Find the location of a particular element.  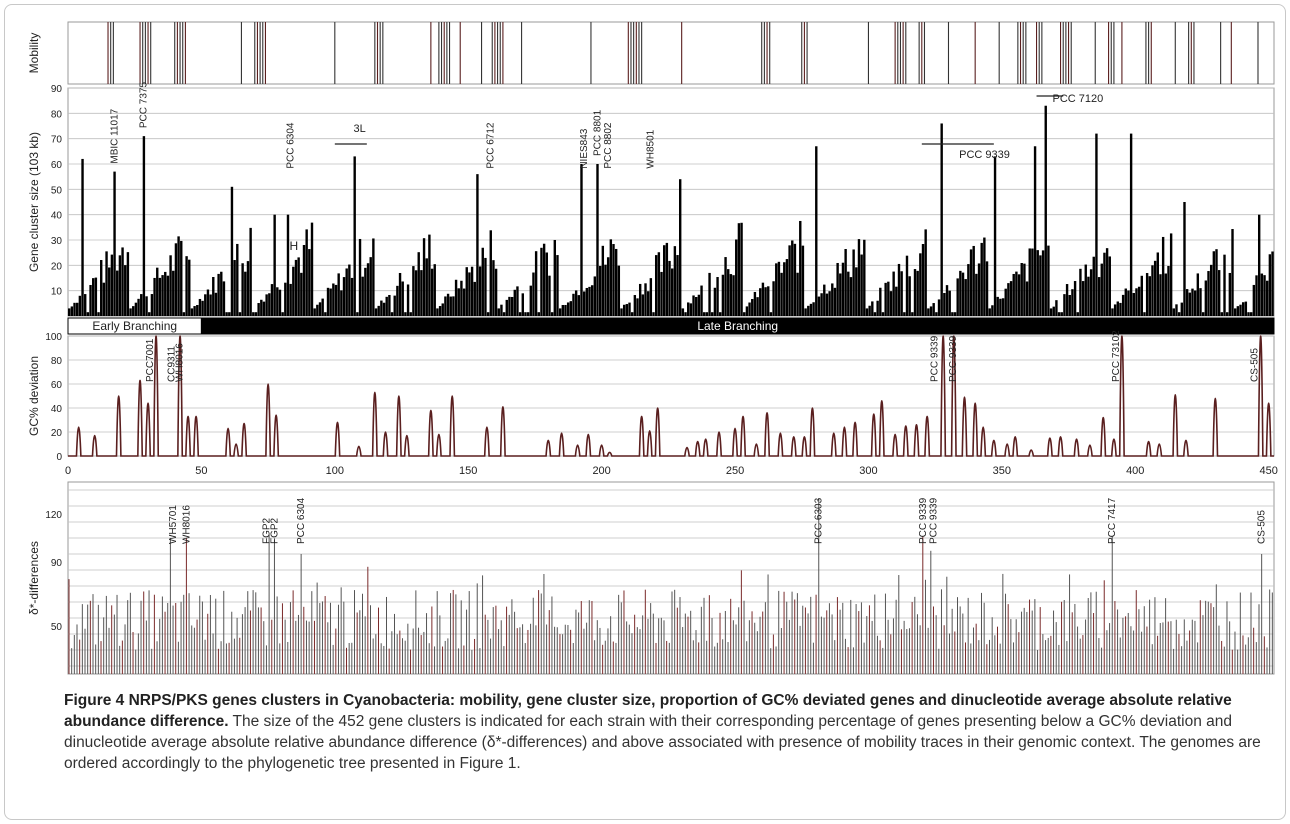

size-tick-label: 40 is located at coordinates (57, 216).